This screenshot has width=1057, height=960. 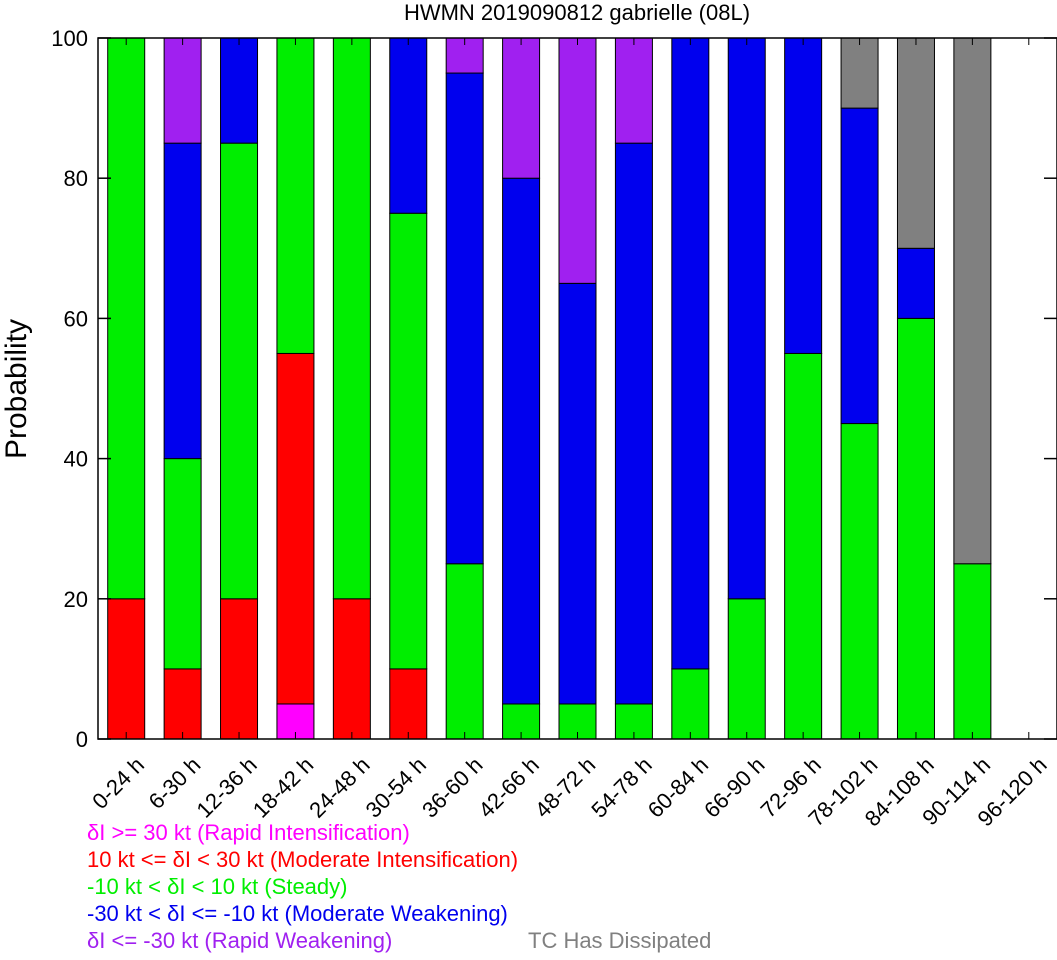 What do you see at coordinates (248, 832) in the screenshot?
I see `legend-rapid-intensification: δI >= 30 kt (Rapid Intensification)` at bounding box center [248, 832].